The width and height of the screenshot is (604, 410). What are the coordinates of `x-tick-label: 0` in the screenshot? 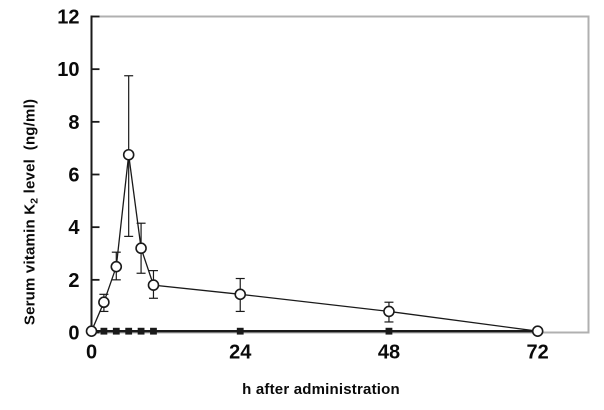 It's located at (91, 353).